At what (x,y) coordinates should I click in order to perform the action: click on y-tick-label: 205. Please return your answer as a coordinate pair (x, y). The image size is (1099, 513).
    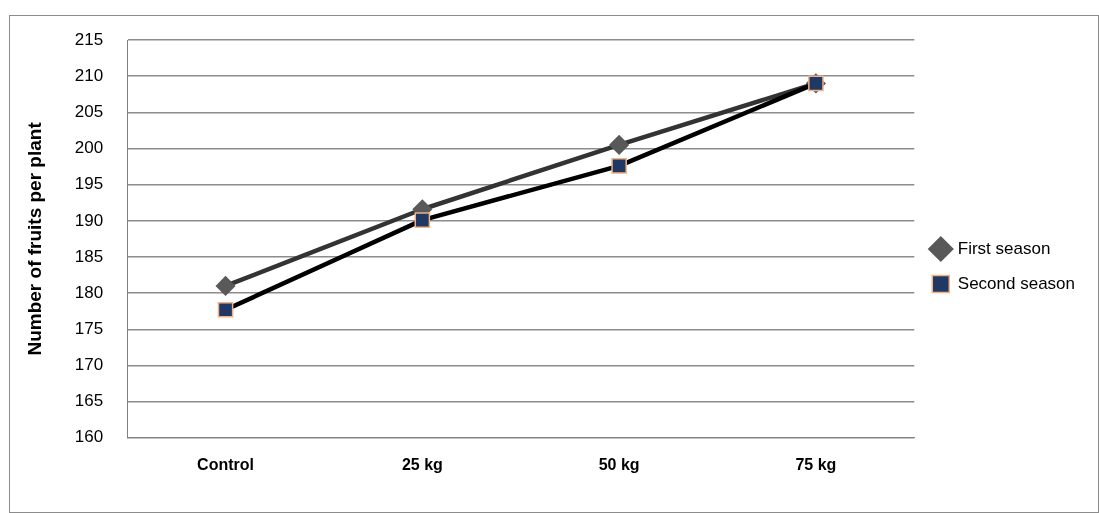
    Looking at the image, I should click on (89, 112).